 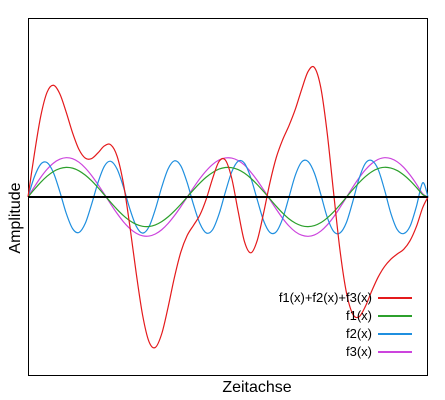 What do you see at coordinates (256, 387) in the screenshot?
I see `x-axis-label: Zeitachse` at bounding box center [256, 387].